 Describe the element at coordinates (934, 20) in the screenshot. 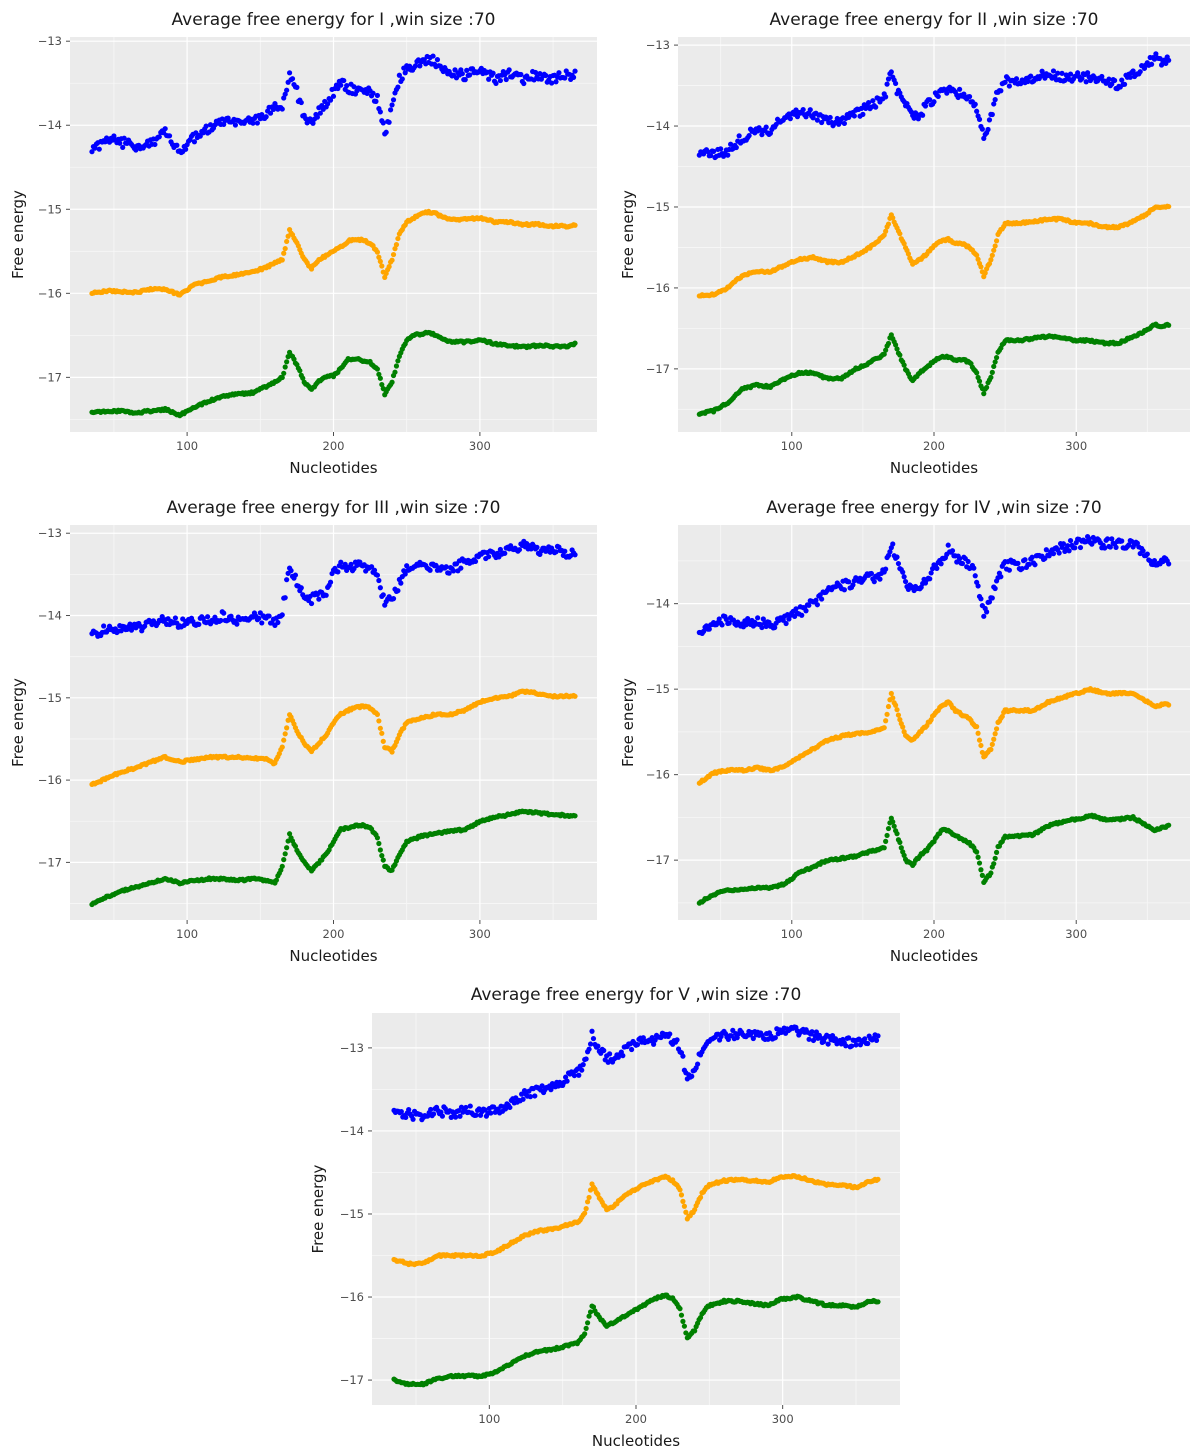

I see `chart-title: Average free energy for II ,win size :70` at that location.